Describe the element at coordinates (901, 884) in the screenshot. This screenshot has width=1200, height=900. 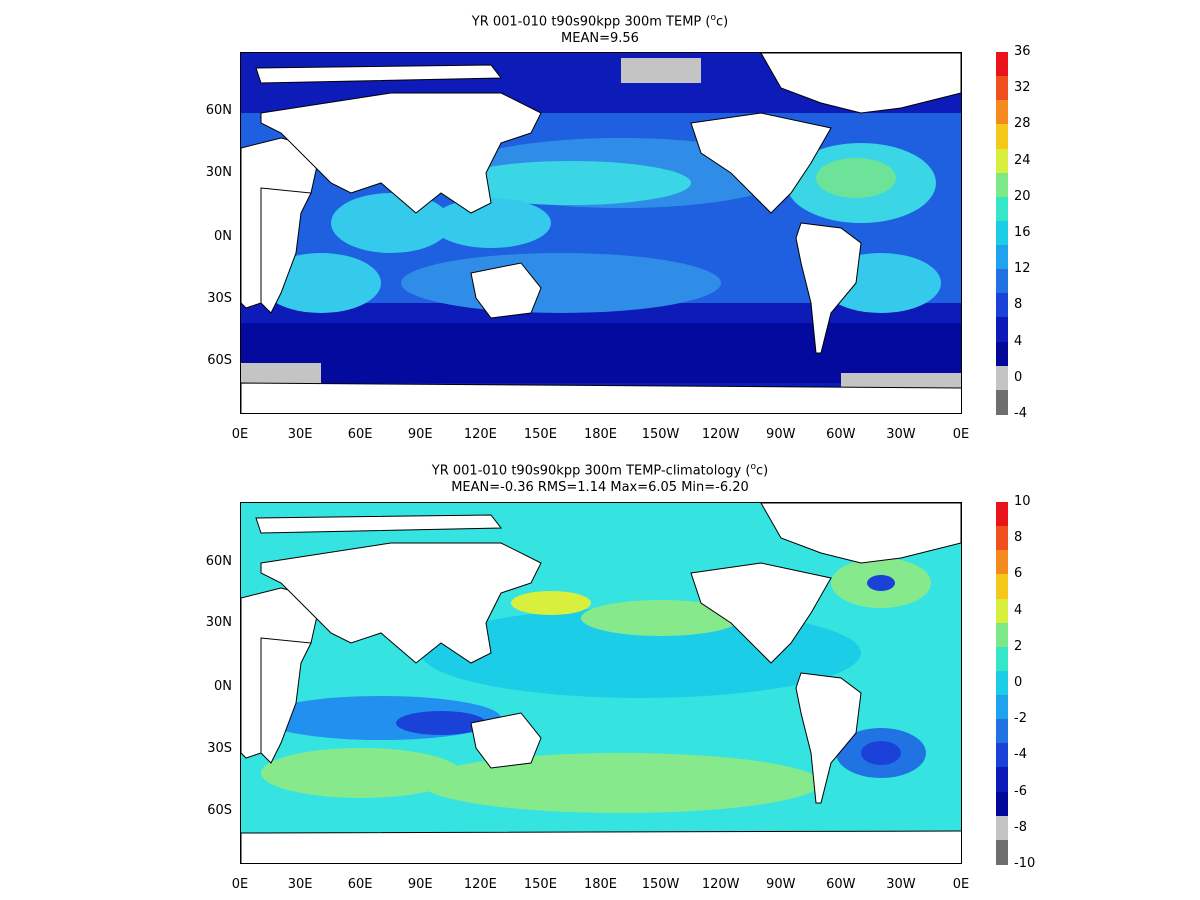
I see `bottom-xtick-11: 30W` at that location.